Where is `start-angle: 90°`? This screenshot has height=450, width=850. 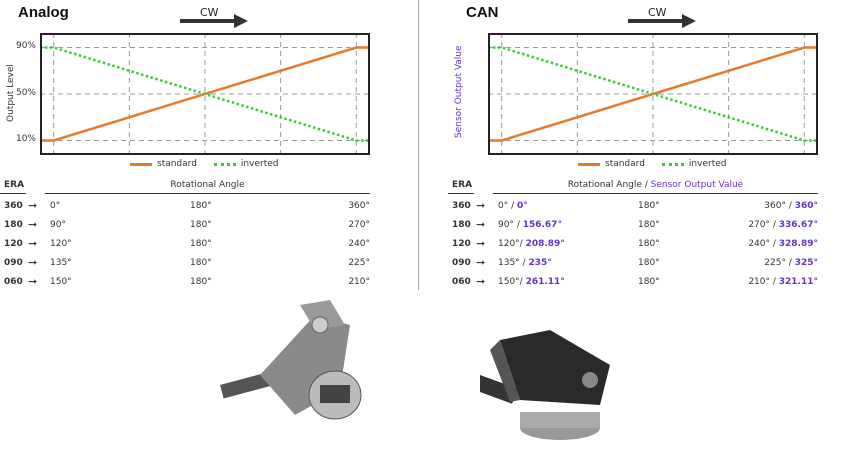 start-angle: 90° is located at coordinates (110, 225).